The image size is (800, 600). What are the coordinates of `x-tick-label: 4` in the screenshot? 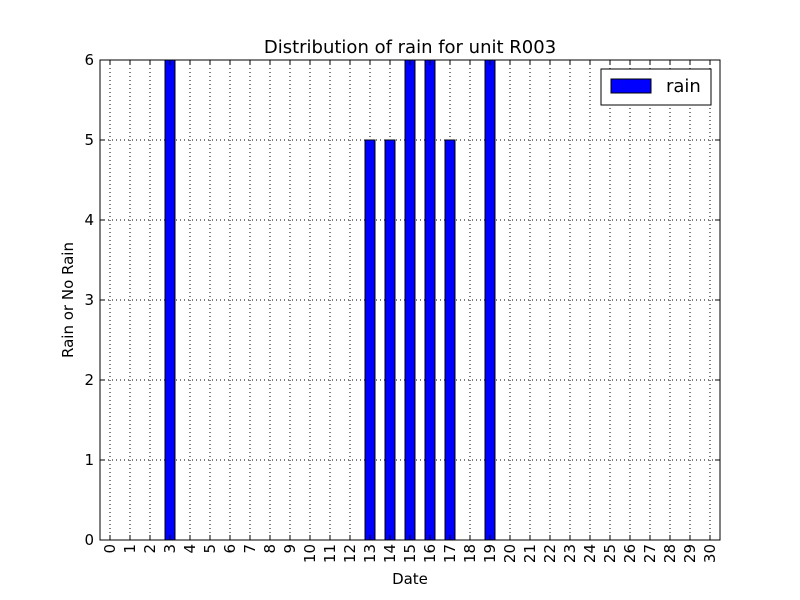 It's located at (190, 549).